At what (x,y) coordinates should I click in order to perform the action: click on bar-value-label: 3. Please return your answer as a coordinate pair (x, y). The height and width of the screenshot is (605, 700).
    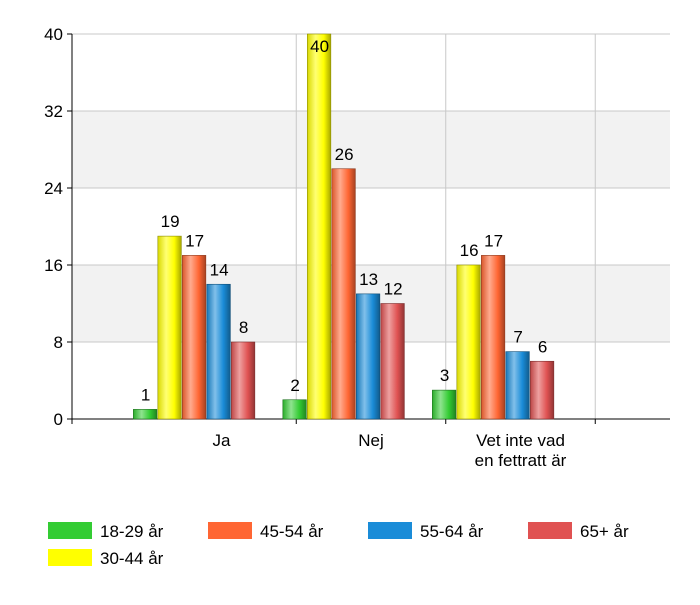
    Looking at the image, I should click on (444, 375).